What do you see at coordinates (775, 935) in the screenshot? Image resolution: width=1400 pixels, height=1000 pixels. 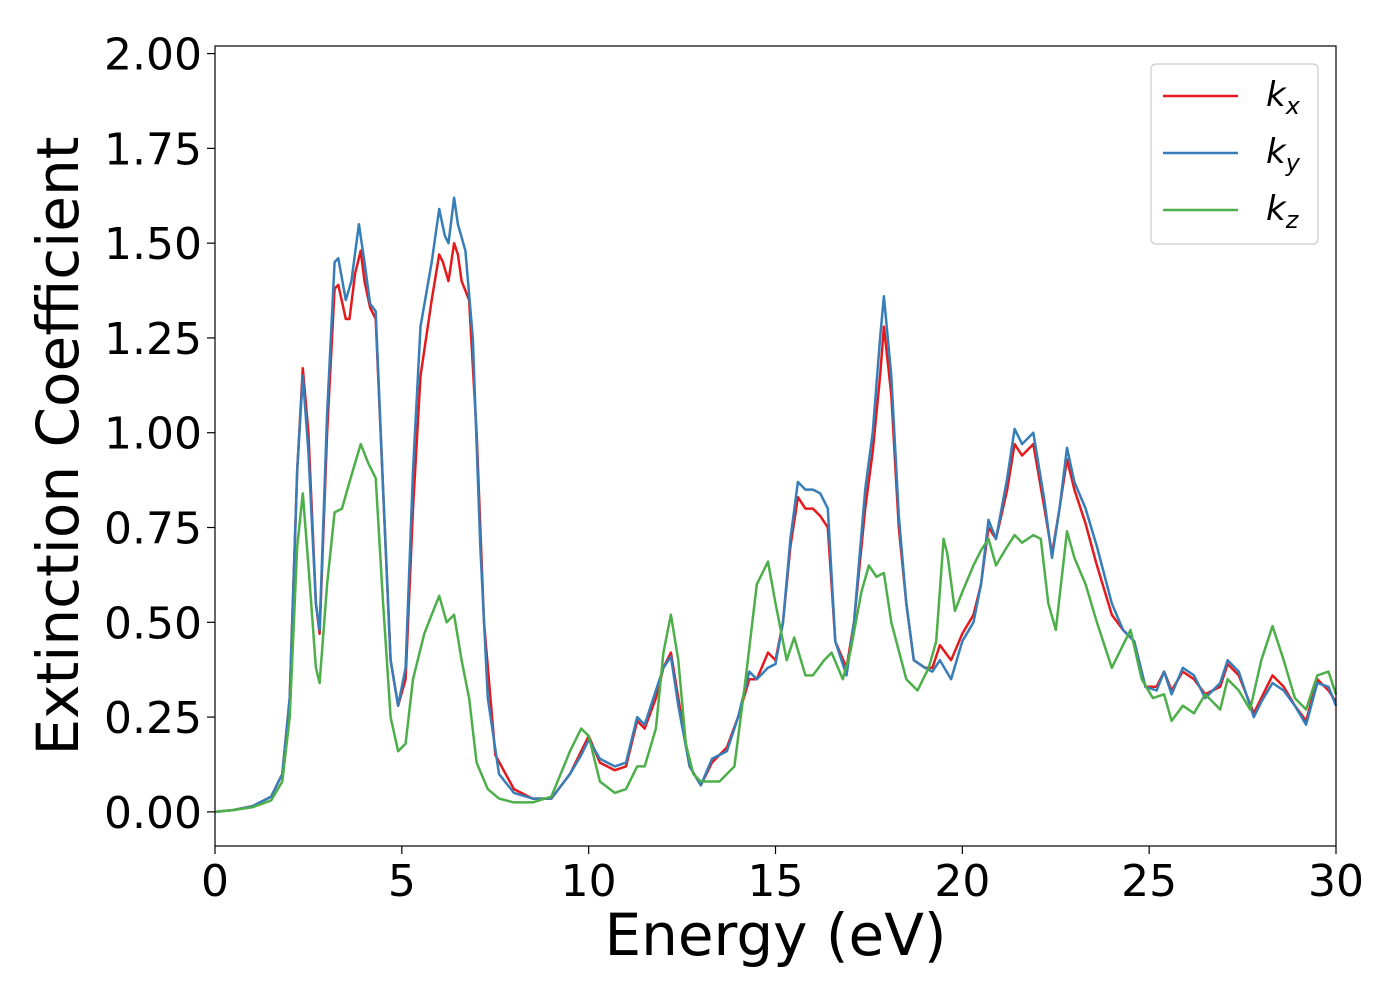 I see `x-axis-title: Energy (eV)` at bounding box center [775, 935].